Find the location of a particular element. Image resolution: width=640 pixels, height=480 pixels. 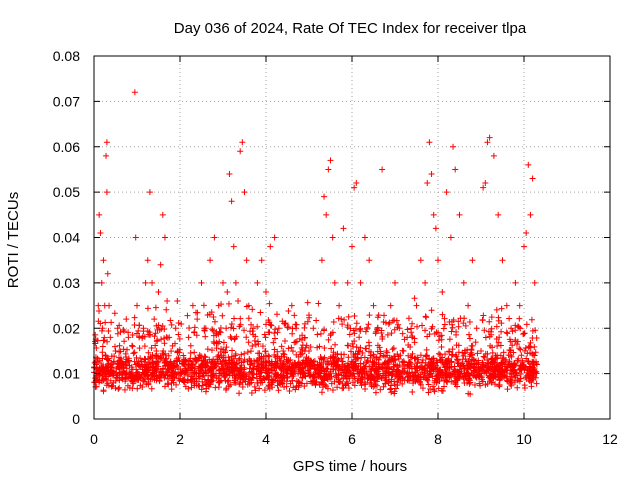

y-axis-label: ROTI / TECUs is located at coordinates (13, 240).